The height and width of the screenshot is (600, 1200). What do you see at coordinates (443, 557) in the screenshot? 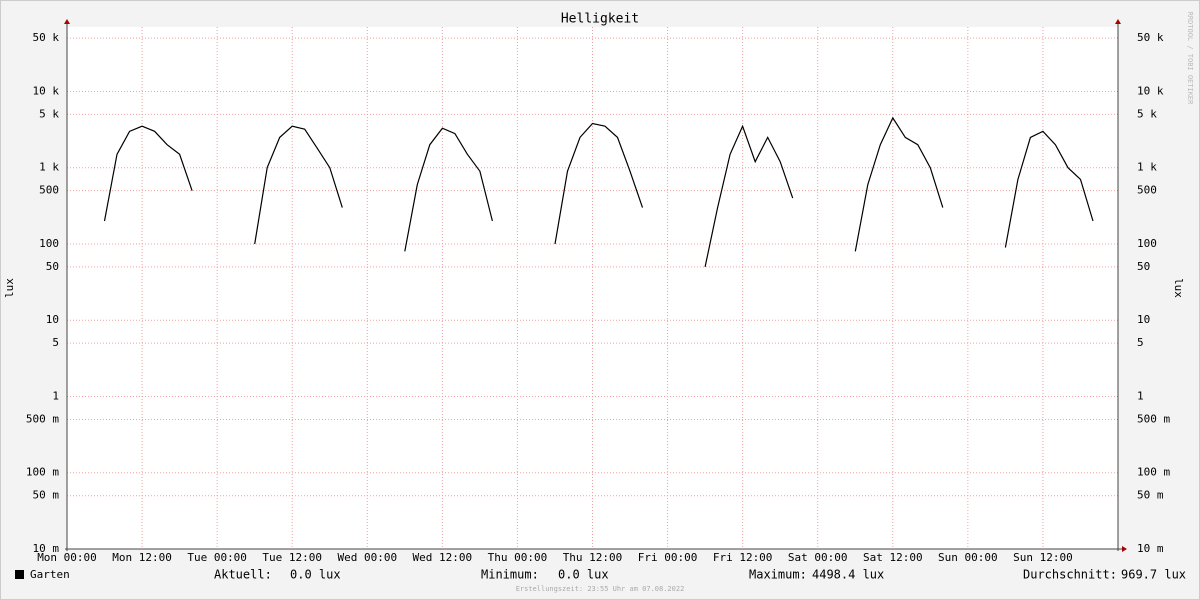
I see `x-tick-label: Wed 12:00` at bounding box center [443, 557].